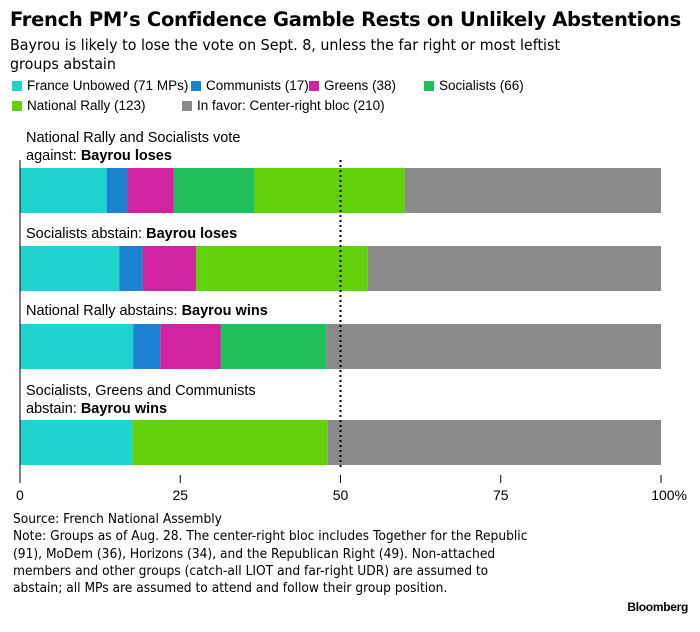 This screenshot has width=700, height=632. I want to click on legend-item-socialists: Socialists (66), so click(474, 85).